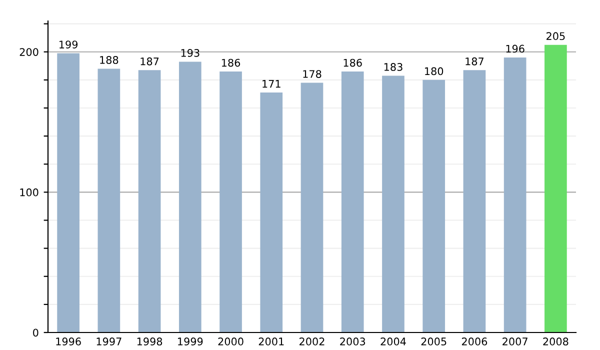 Image resolution: width=600 pixels, height=350 pixels. I want to click on x-tick-label: 2008, so click(555, 342).